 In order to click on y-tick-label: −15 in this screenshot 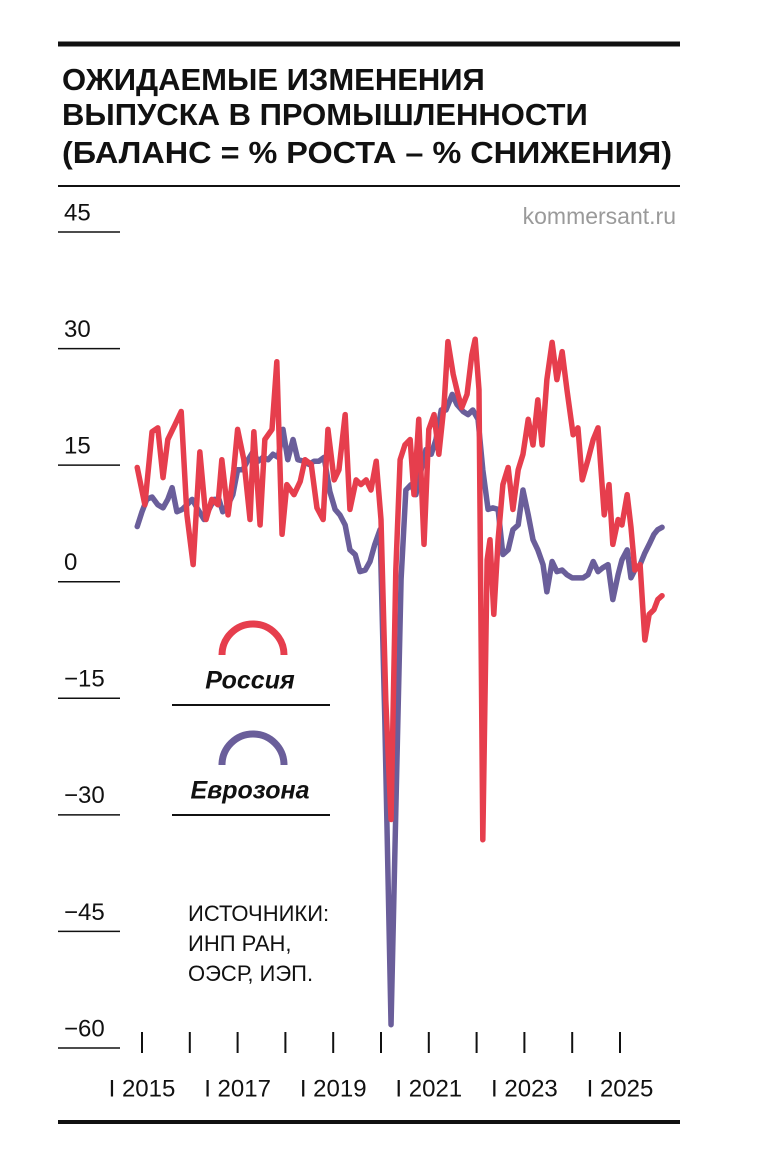, I will do `click(84, 679)`.